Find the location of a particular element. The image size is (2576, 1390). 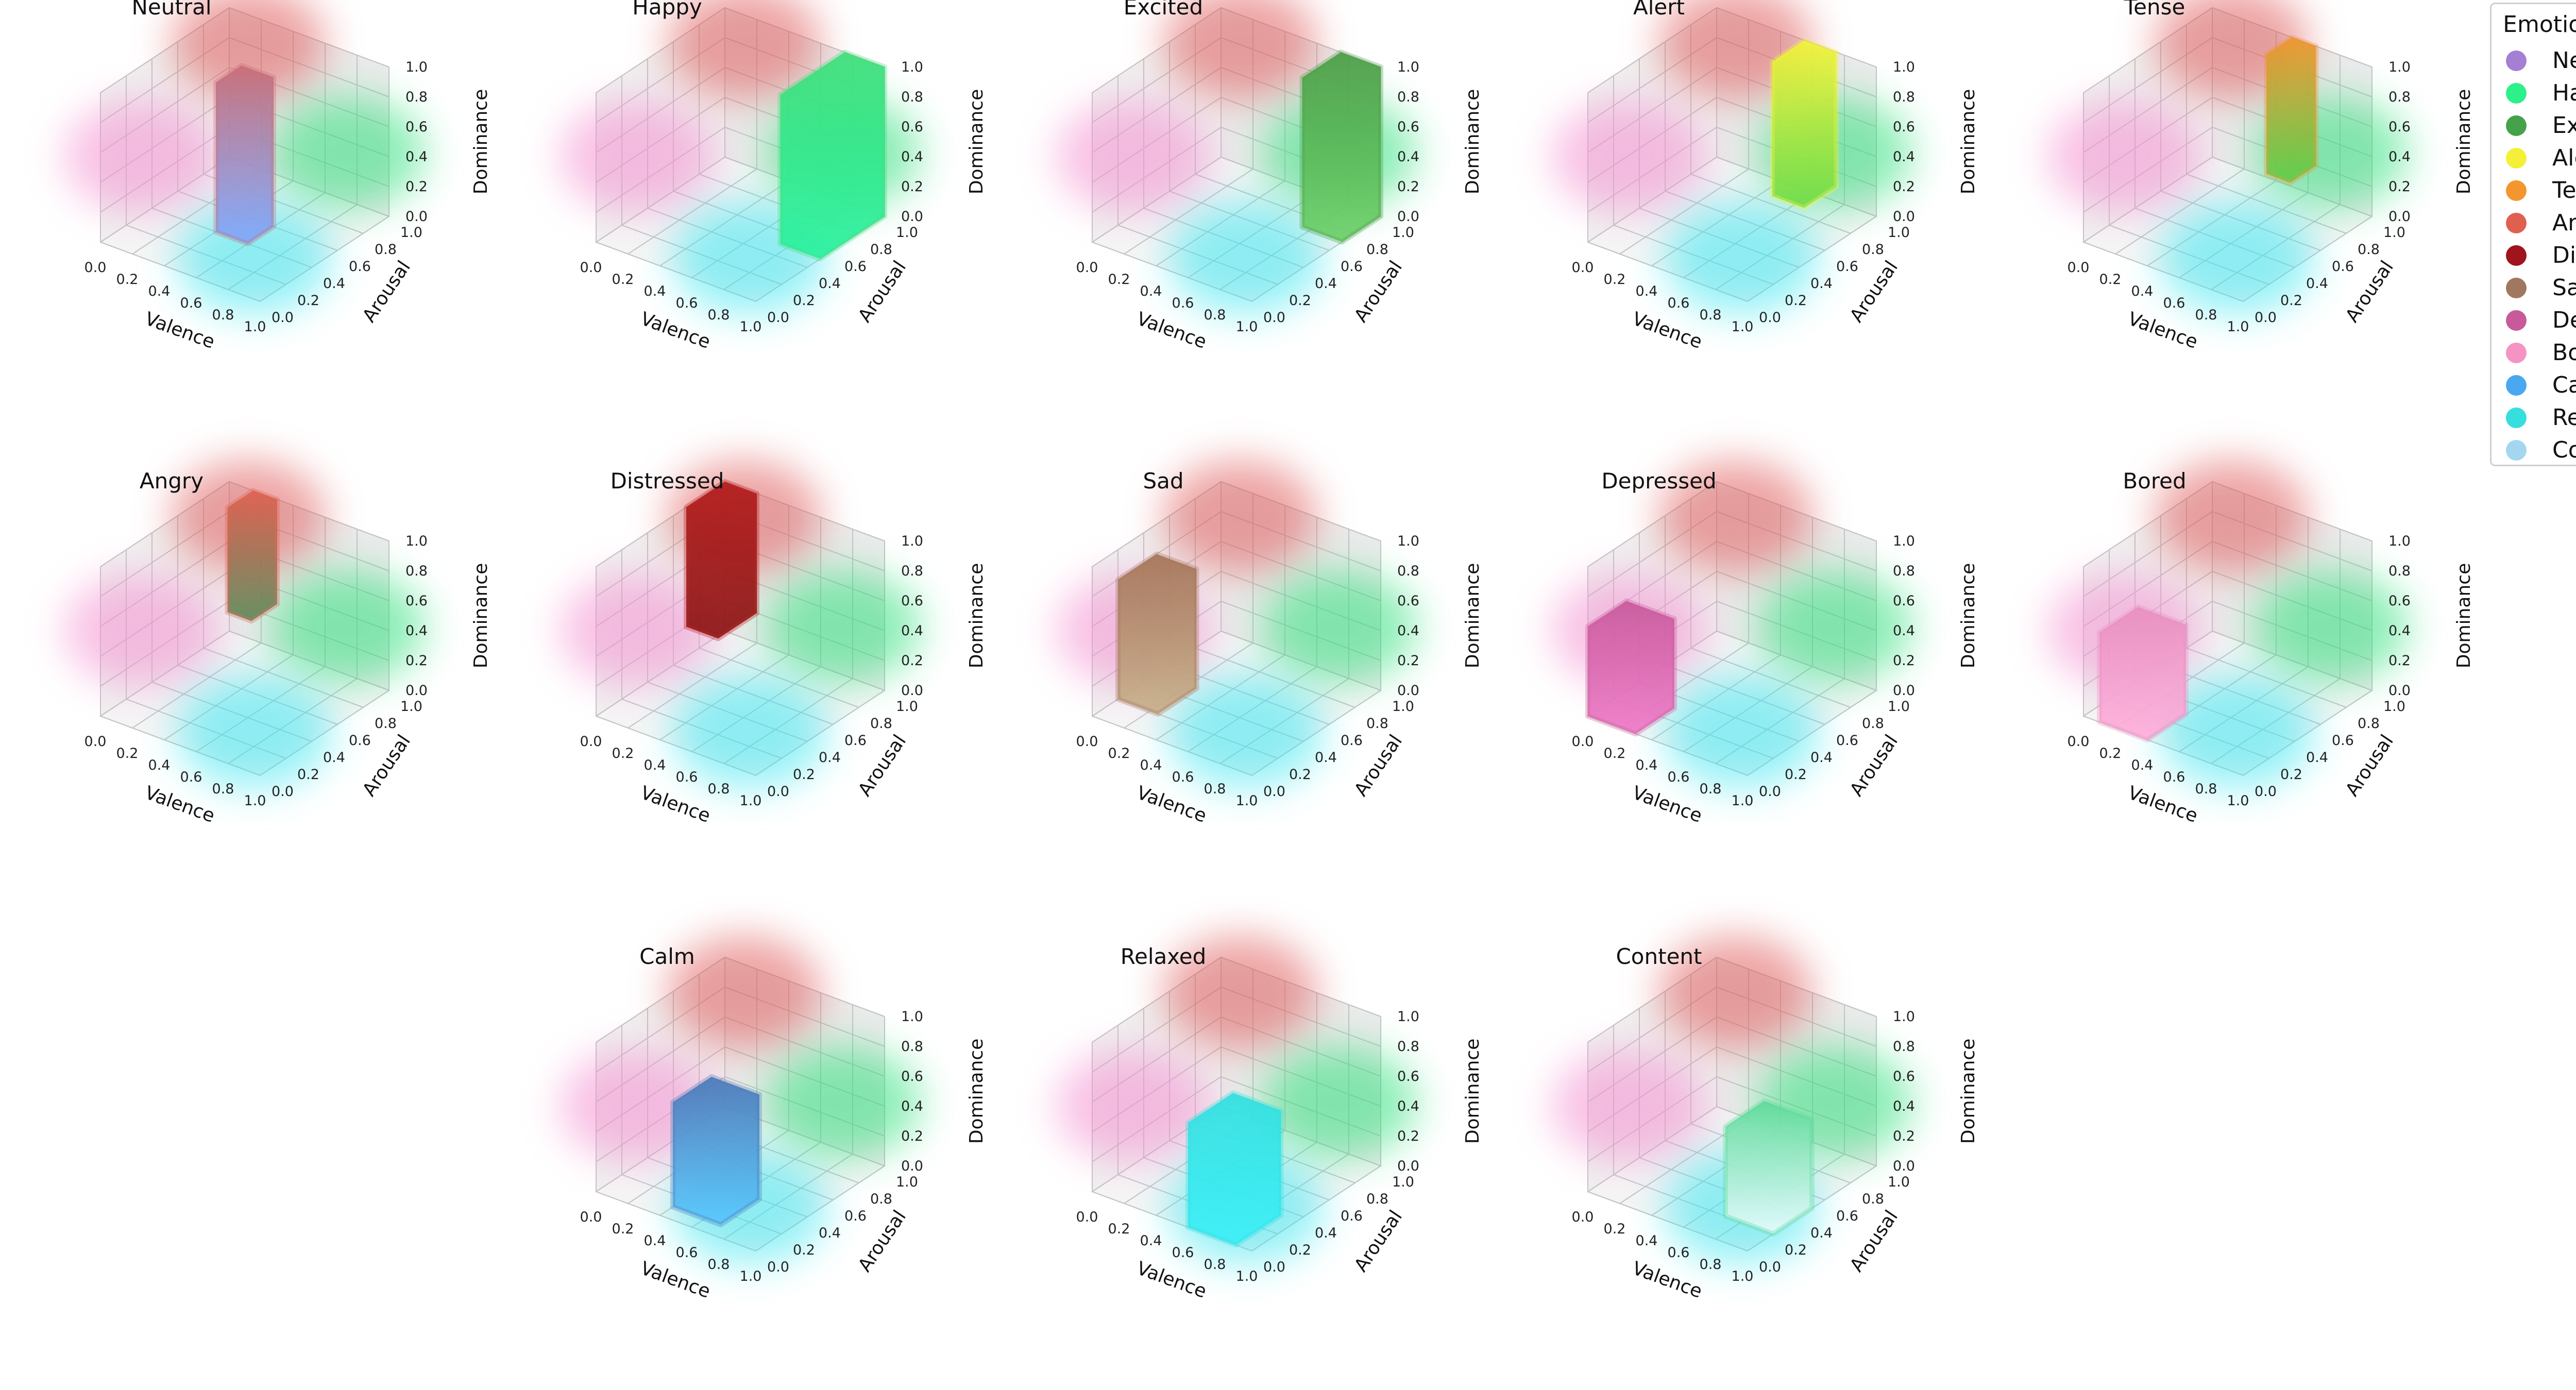

legend-label: Tense is located at coordinates (2564, 191).